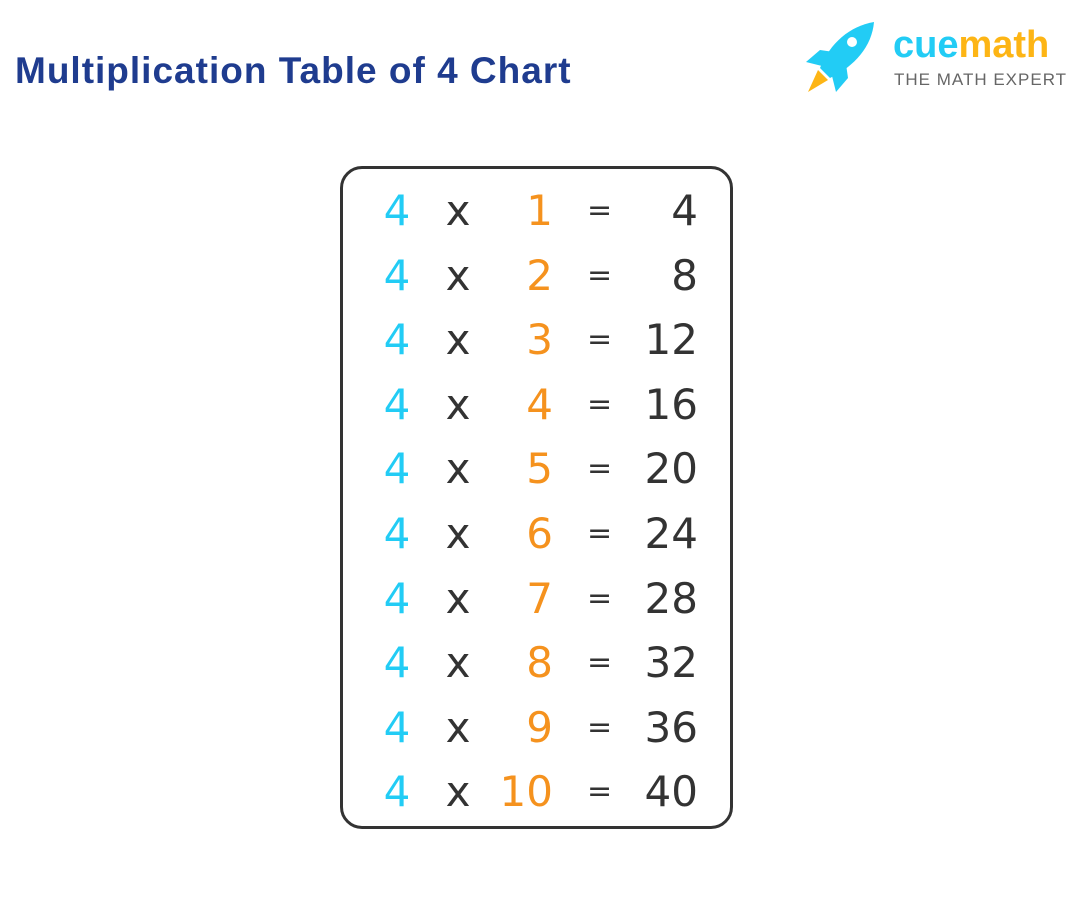 The height and width of the screenshot is (907, 1083). What do you see at coordinates (671, 727) in the screenshot?
I see `product: 36` at bounding box center [671, 727].